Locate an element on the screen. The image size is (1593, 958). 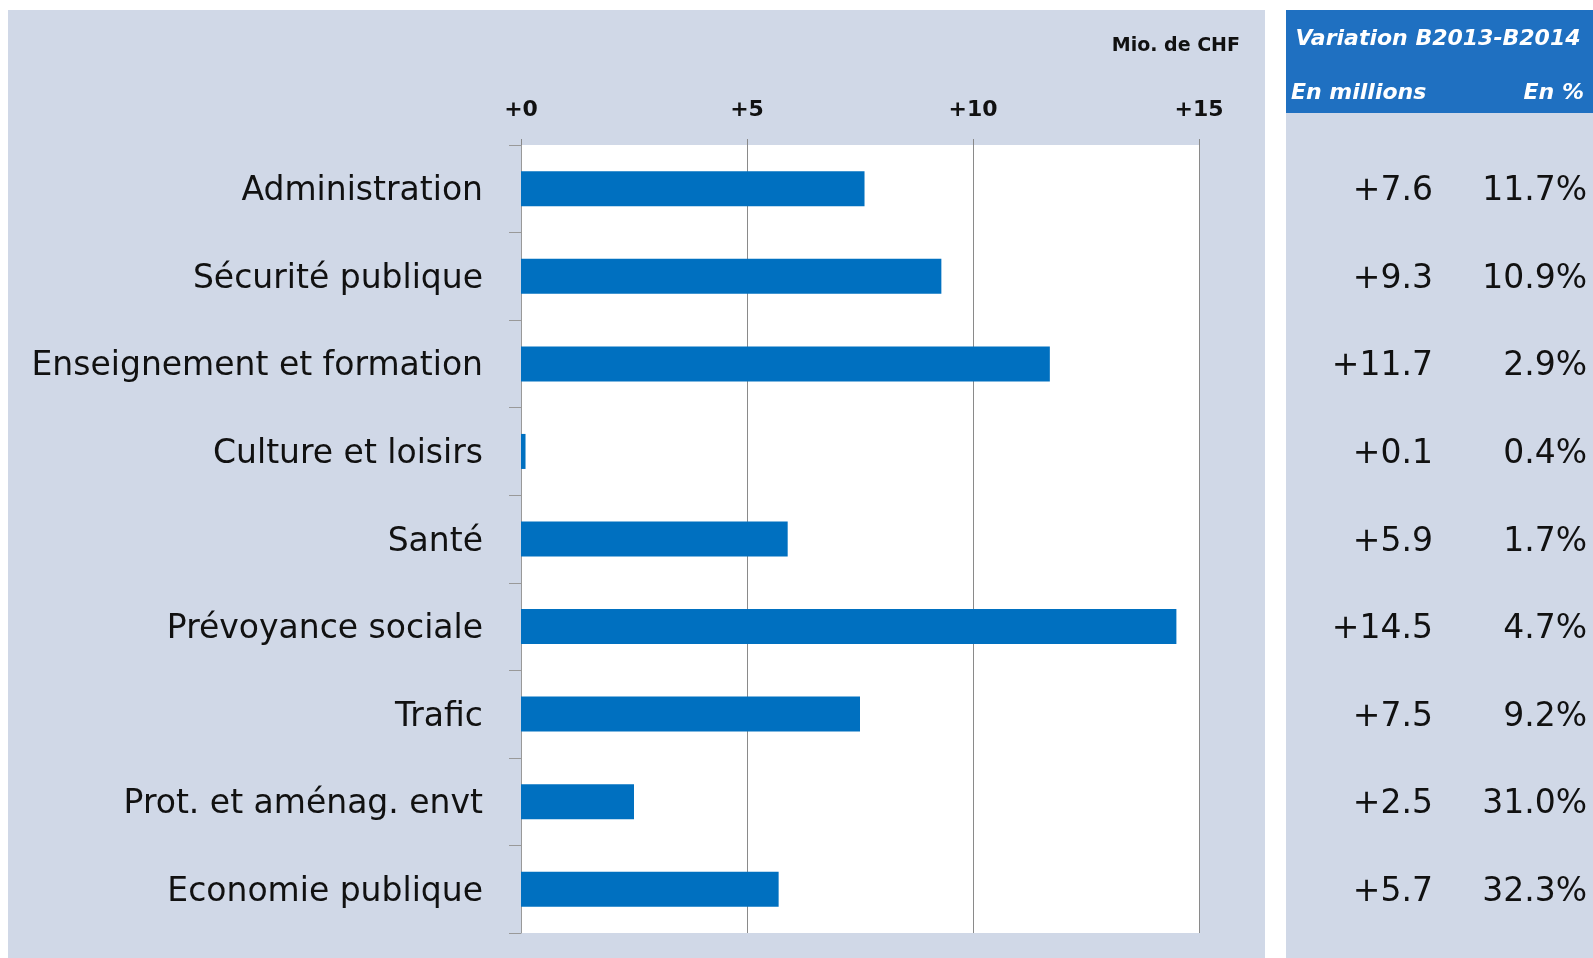
data-label: +14.5 is located at coordinates (1382, 627).